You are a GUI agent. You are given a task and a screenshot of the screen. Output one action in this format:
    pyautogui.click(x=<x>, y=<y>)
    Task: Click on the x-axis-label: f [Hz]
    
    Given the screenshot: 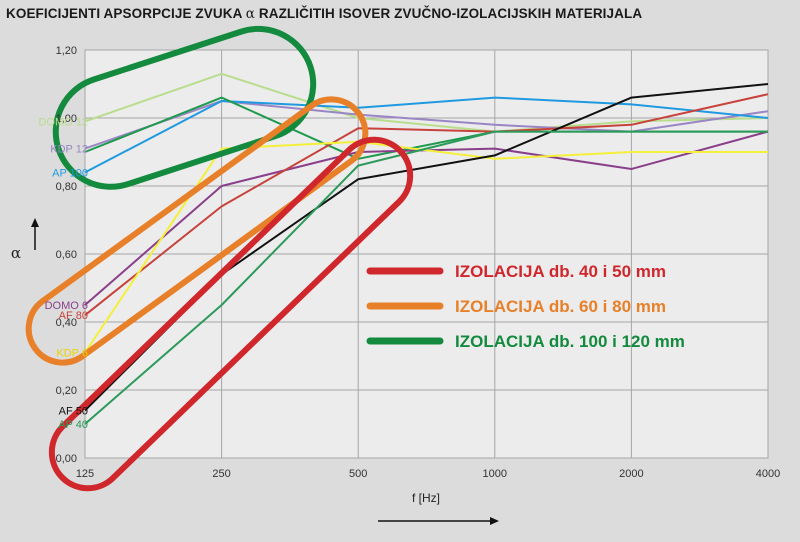 What is the action you would take?
    pyautogui.click(x=426, y=498)
    